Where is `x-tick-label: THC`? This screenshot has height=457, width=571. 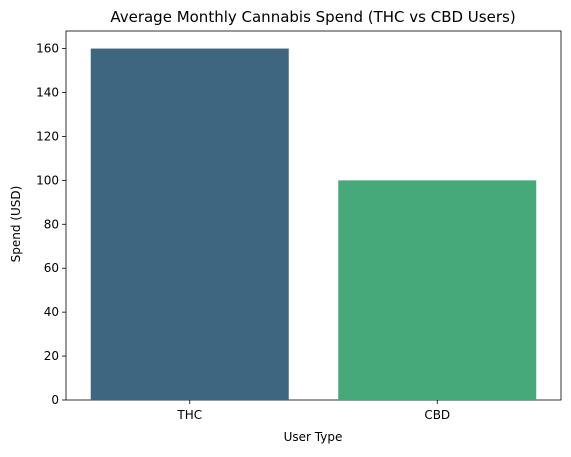 x-tick-label: THC is located at coordinates (189, 415).